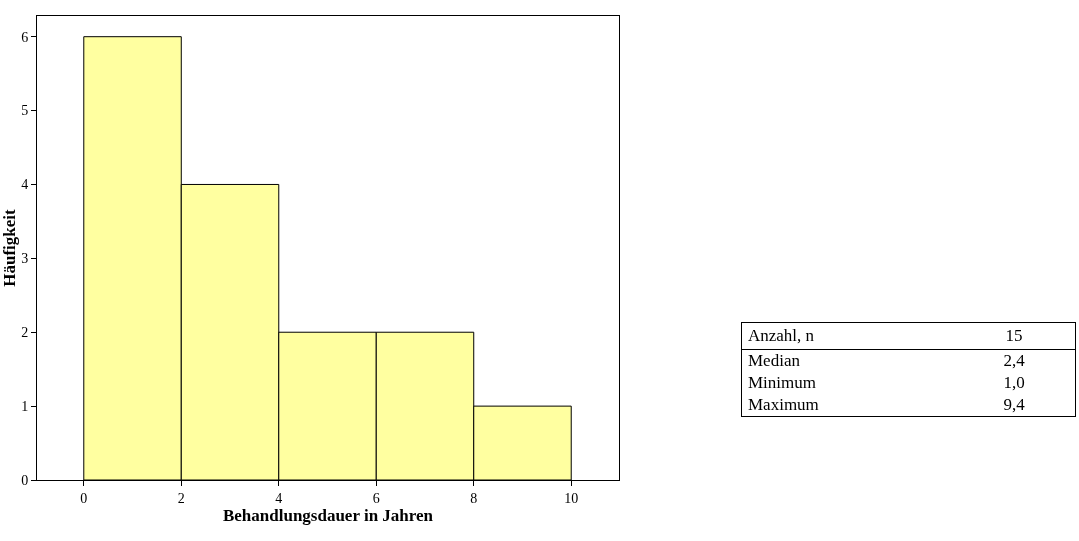 The height and width of the screenshot is (541, 1079). I want to click on text: 2,4, so click(1014, 360).